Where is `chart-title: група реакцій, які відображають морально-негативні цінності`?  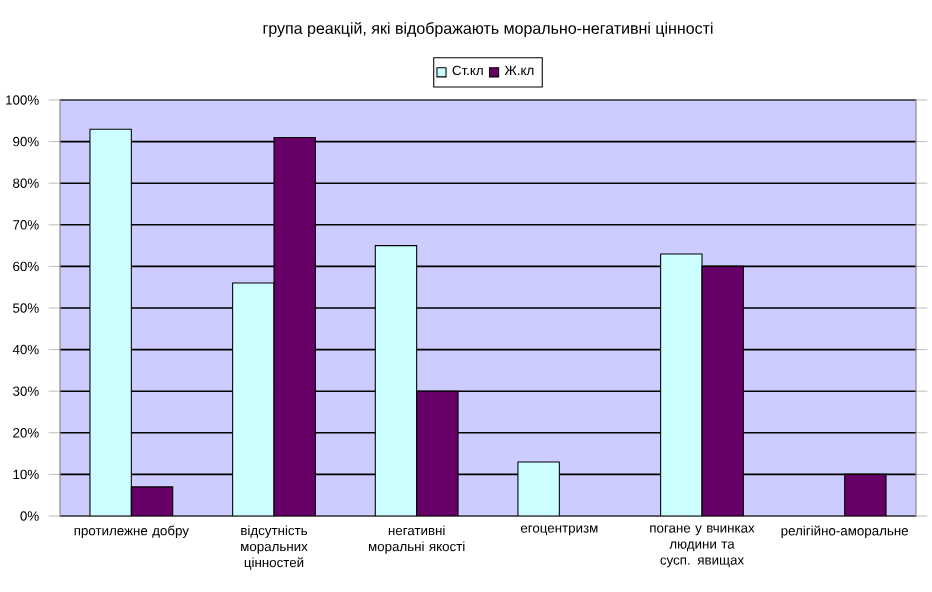
chart-title: група реакцій, які відображають морально-негативні цінності is located at coordinates (488, 29).